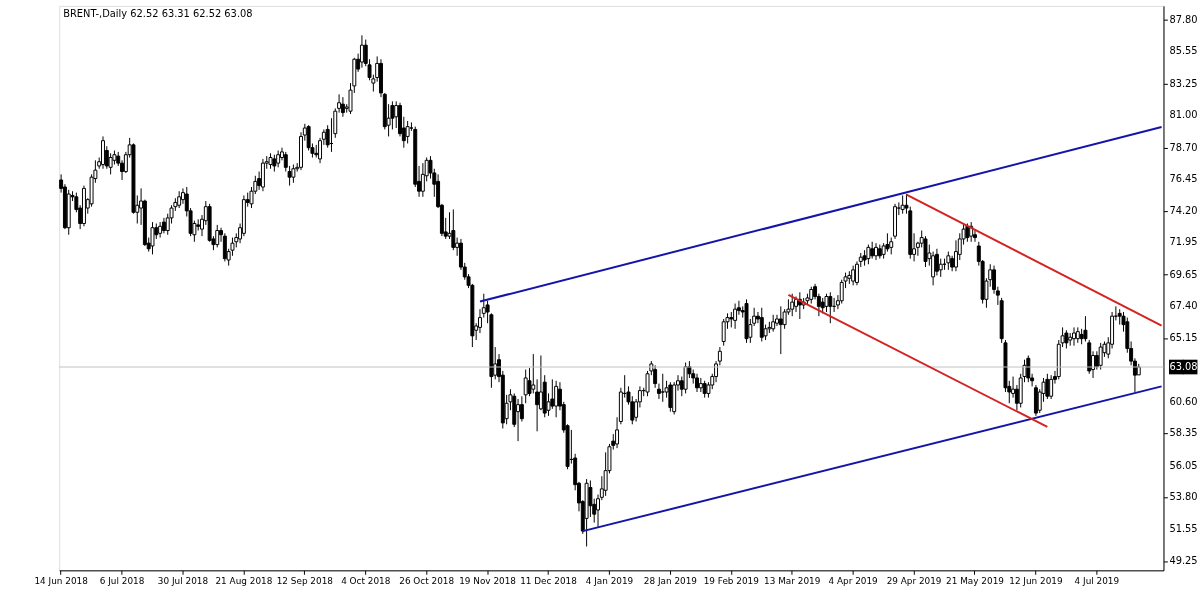  What do you see at coordinates (1183, 115) in the screenshot?
I see `y-tick-label: 81.00` at bounding box center [1183, 115].